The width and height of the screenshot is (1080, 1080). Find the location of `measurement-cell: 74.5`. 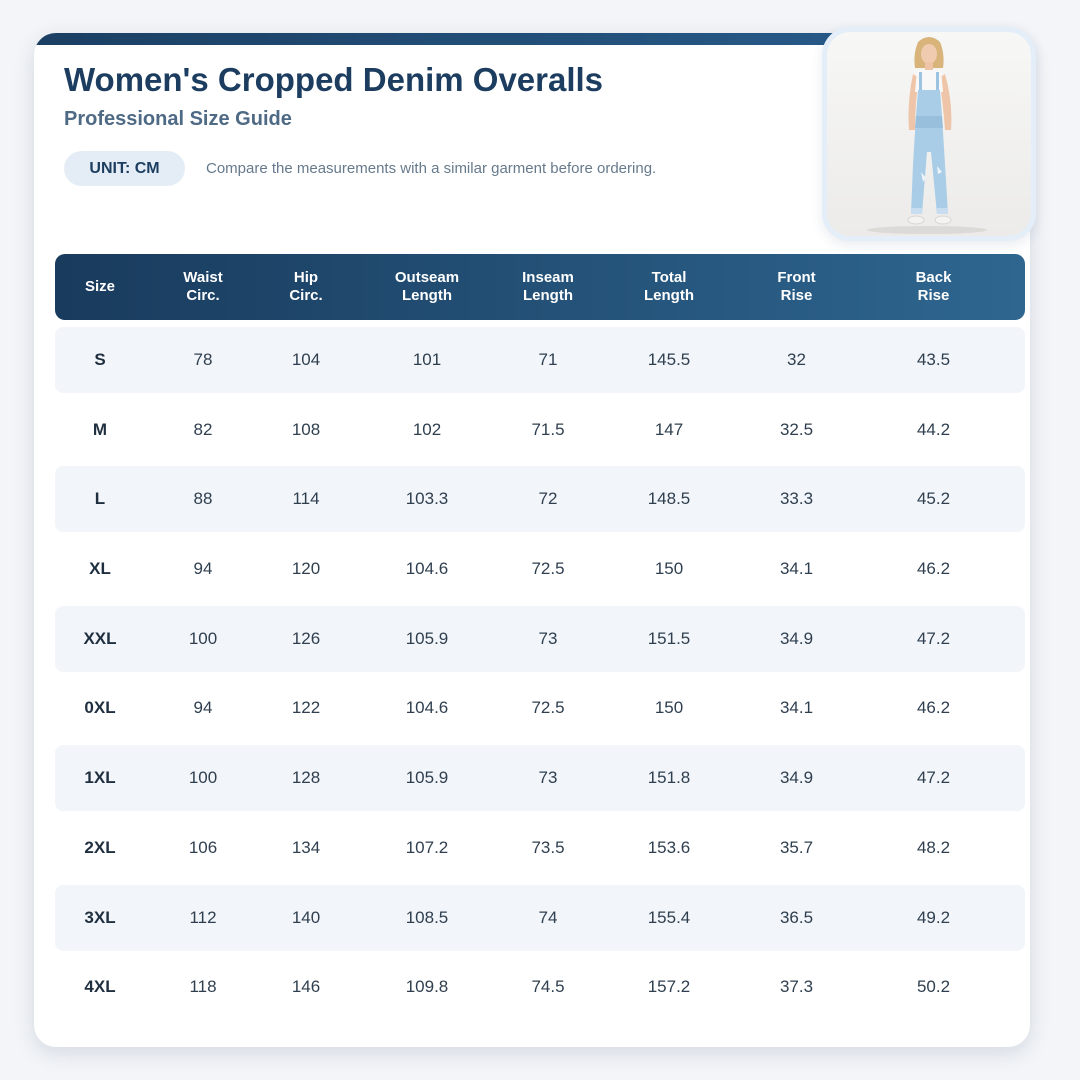

measurement-cell: 74.5 is located at coordinates (548, 987).